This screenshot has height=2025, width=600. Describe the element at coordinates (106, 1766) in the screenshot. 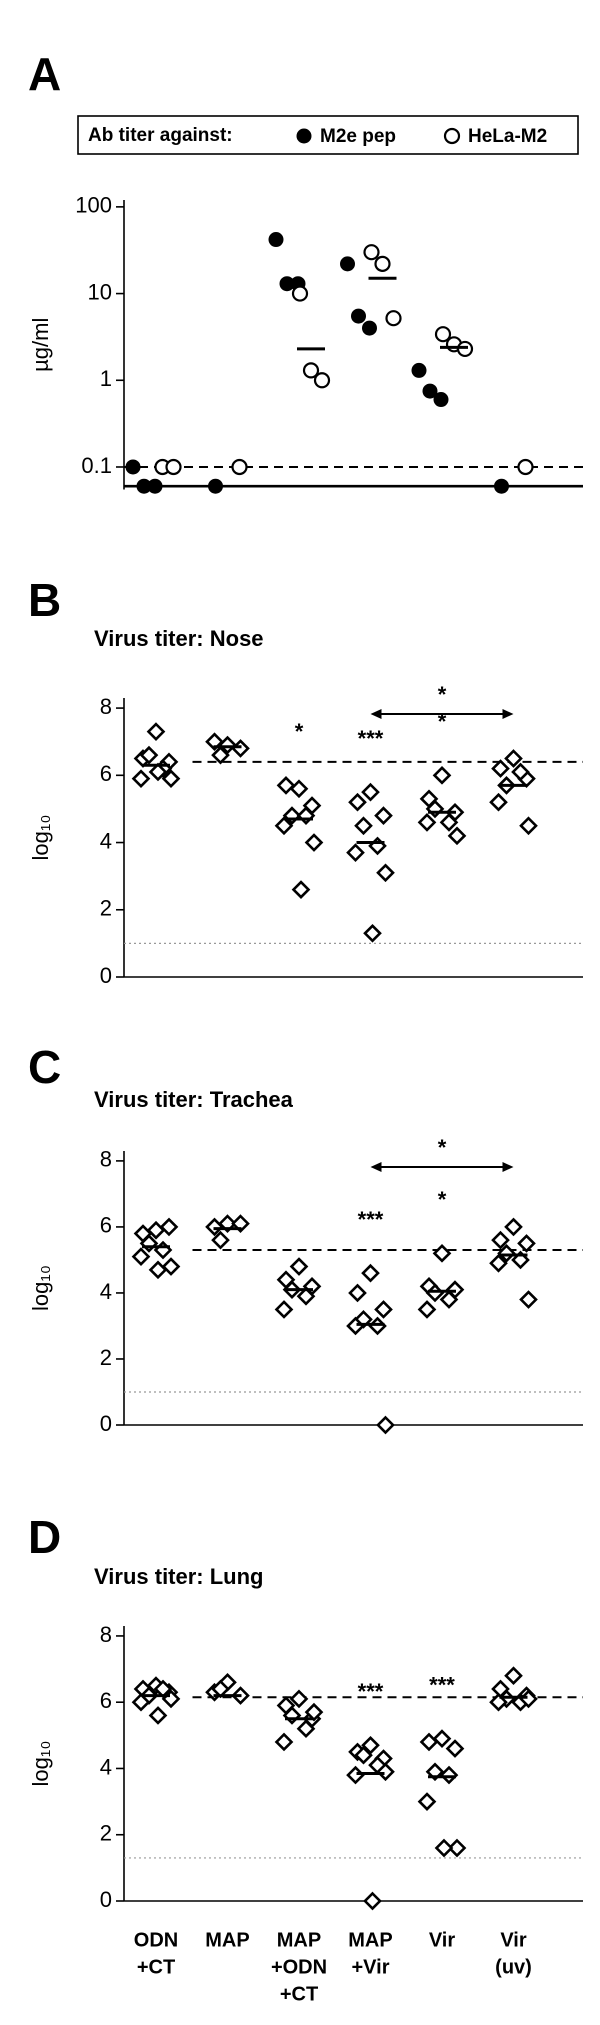

I see `y-tick-label: 4` at that location.